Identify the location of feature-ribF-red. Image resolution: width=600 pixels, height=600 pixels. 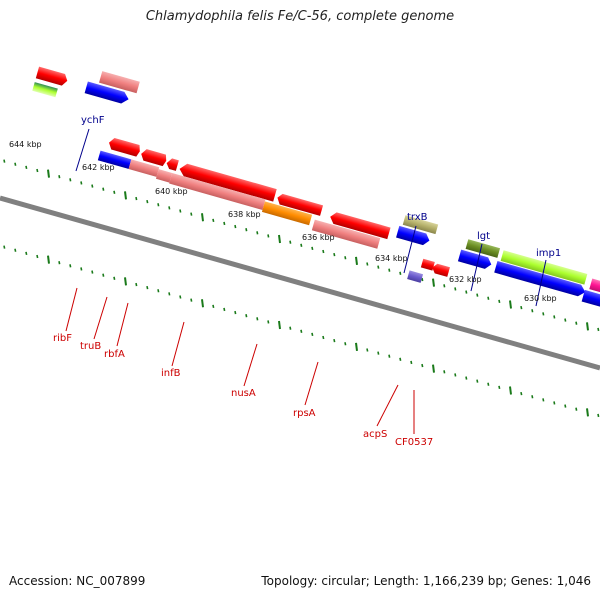
(124, 147).